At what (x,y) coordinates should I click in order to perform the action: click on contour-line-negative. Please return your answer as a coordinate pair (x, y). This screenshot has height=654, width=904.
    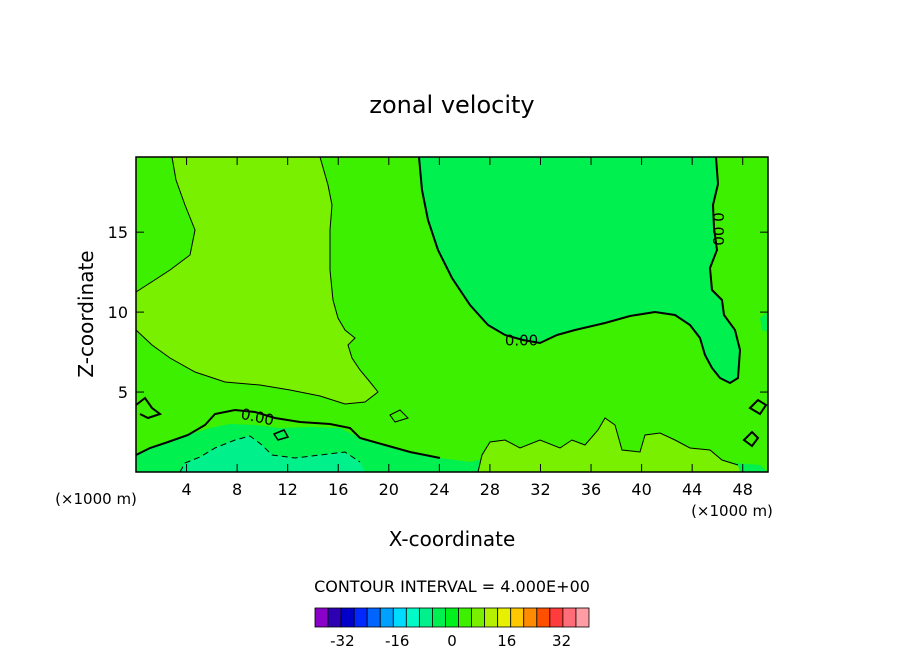
    Looking at the image, I should click on (270, 454).